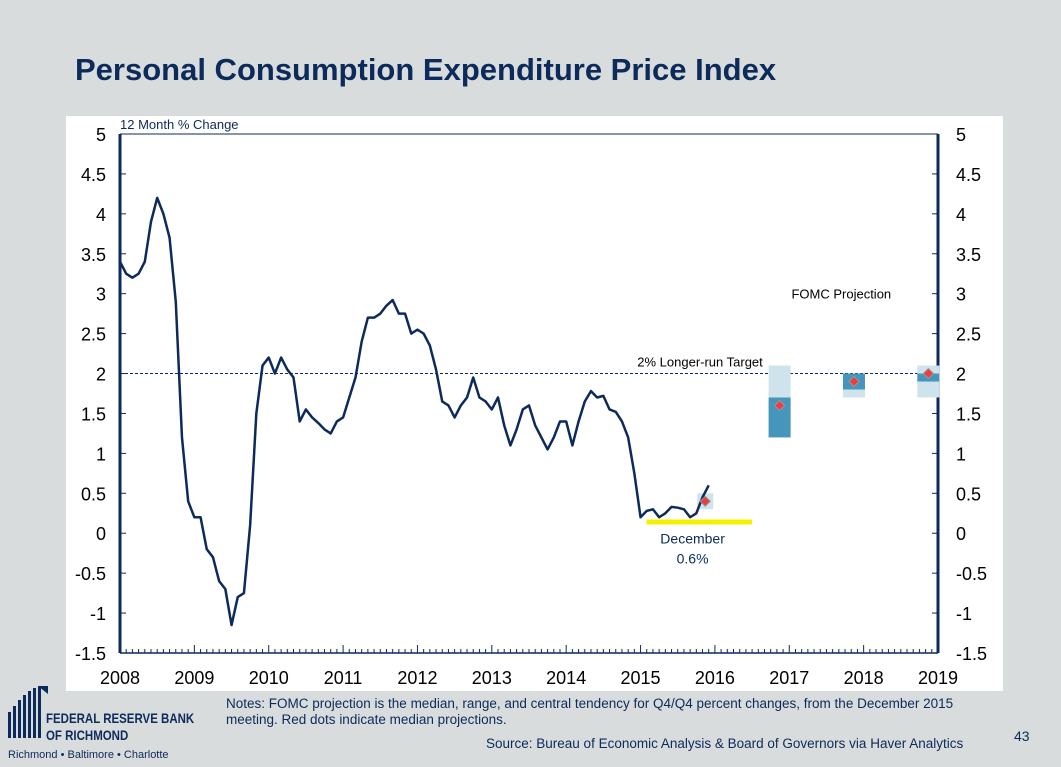 The image size is (1061, 767). What do you see at coordinates (101, 135) in the screenshot?
I see `y-tick-label-left: 5` at bounding box center [101, 135].